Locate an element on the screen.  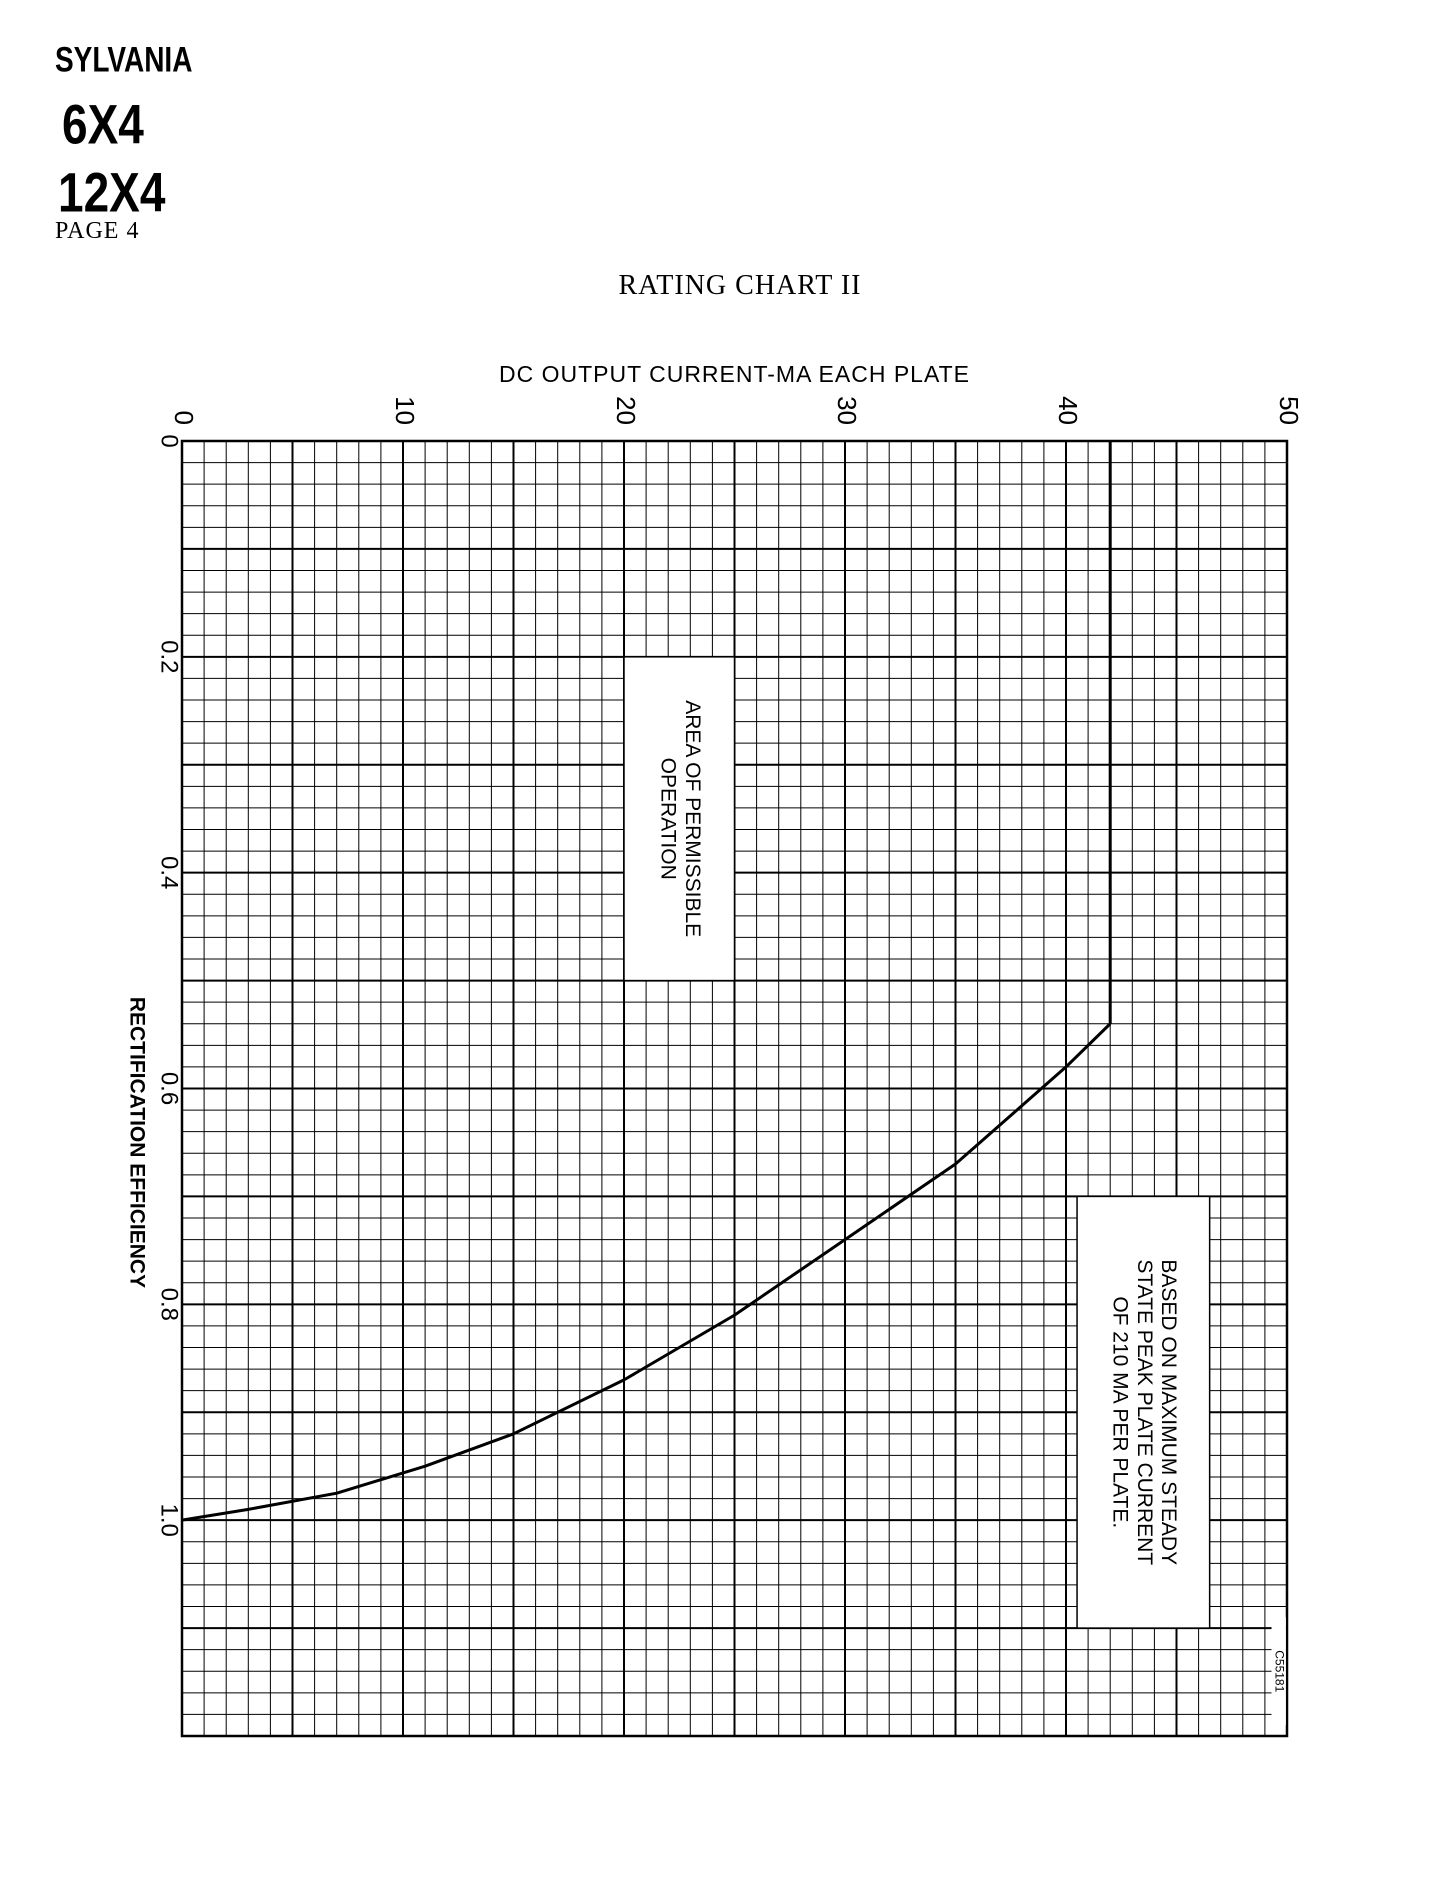
page-number: PAGE 4 is located at coordinates (97, 231).